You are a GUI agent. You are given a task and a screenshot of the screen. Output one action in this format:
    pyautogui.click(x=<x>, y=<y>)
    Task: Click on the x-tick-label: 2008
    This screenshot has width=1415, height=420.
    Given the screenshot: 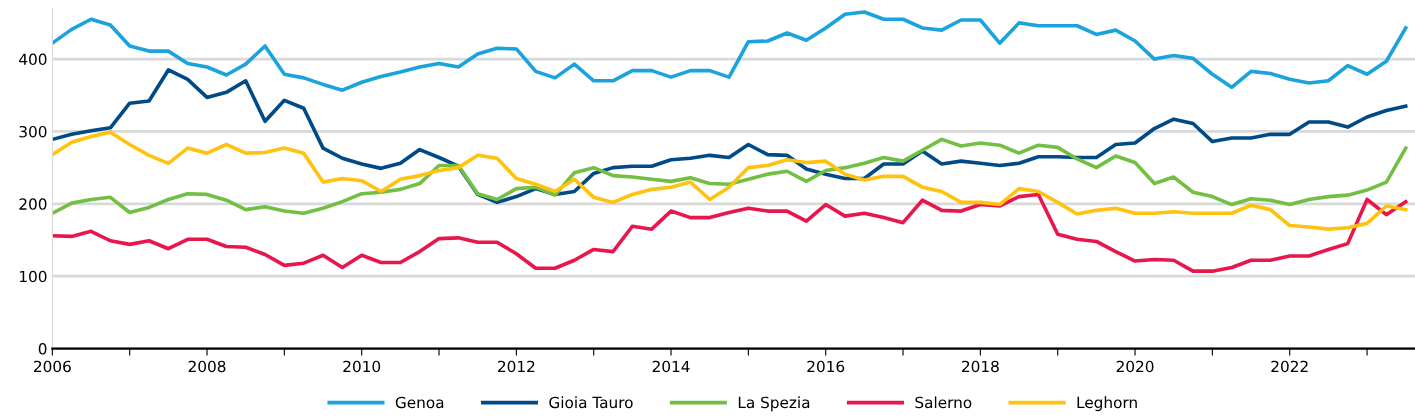 What is the action you would take?
    pyautogui.click(x=207, y=366)
    